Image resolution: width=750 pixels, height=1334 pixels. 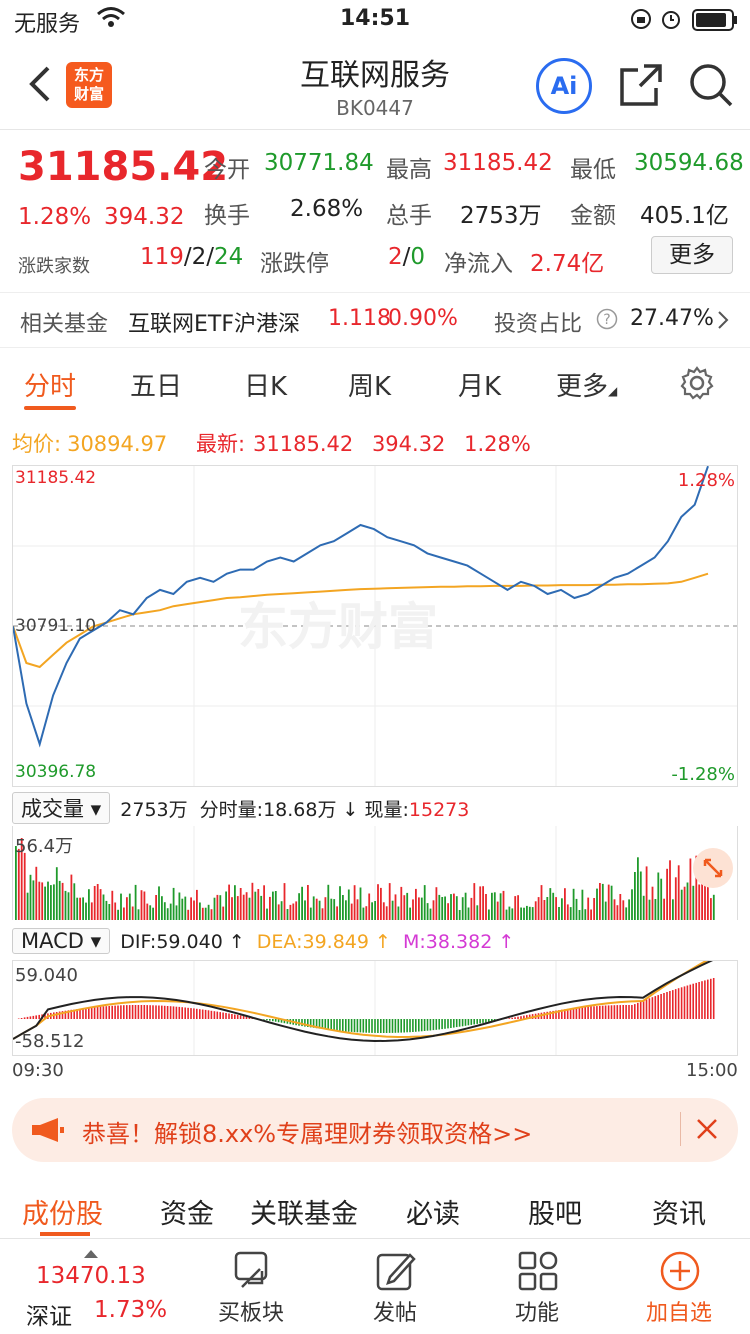 What do you see at coordinates (679, 1214) in the screenshot?
I see `tab-news: 资讯` at bounding box center [679, 1214].